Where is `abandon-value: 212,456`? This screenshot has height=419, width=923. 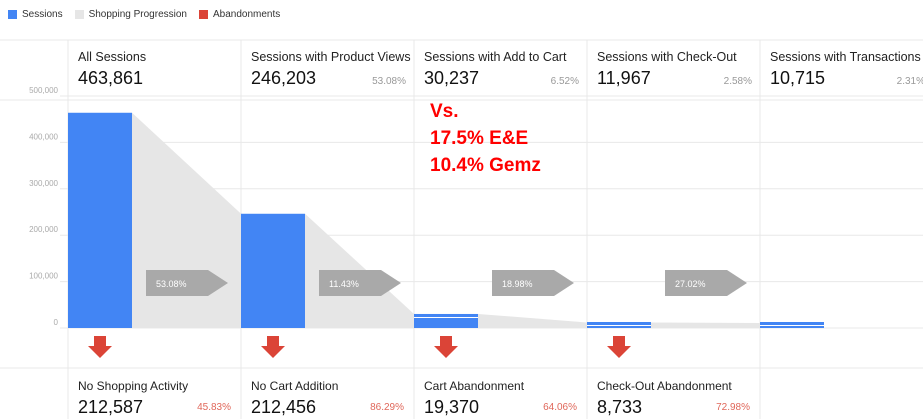 abandon-value: 212,456 is located at coordinates (284, 407).